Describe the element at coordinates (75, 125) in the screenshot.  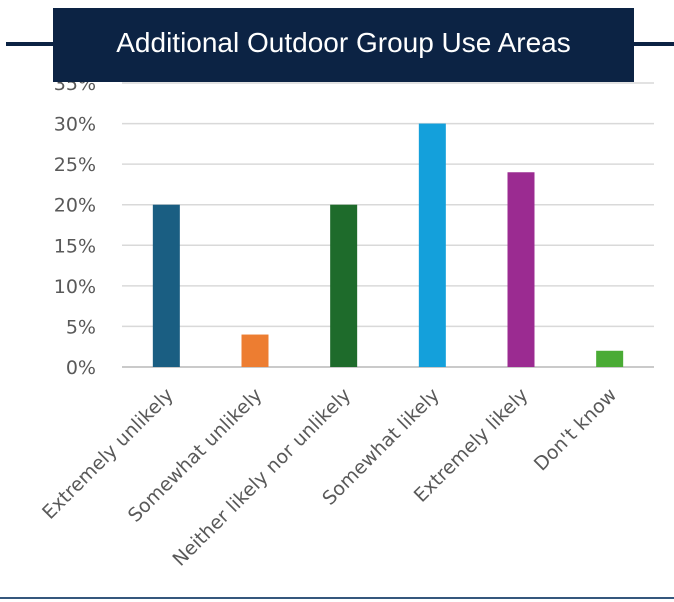
I see `y-tick-label: 30%` at that location.